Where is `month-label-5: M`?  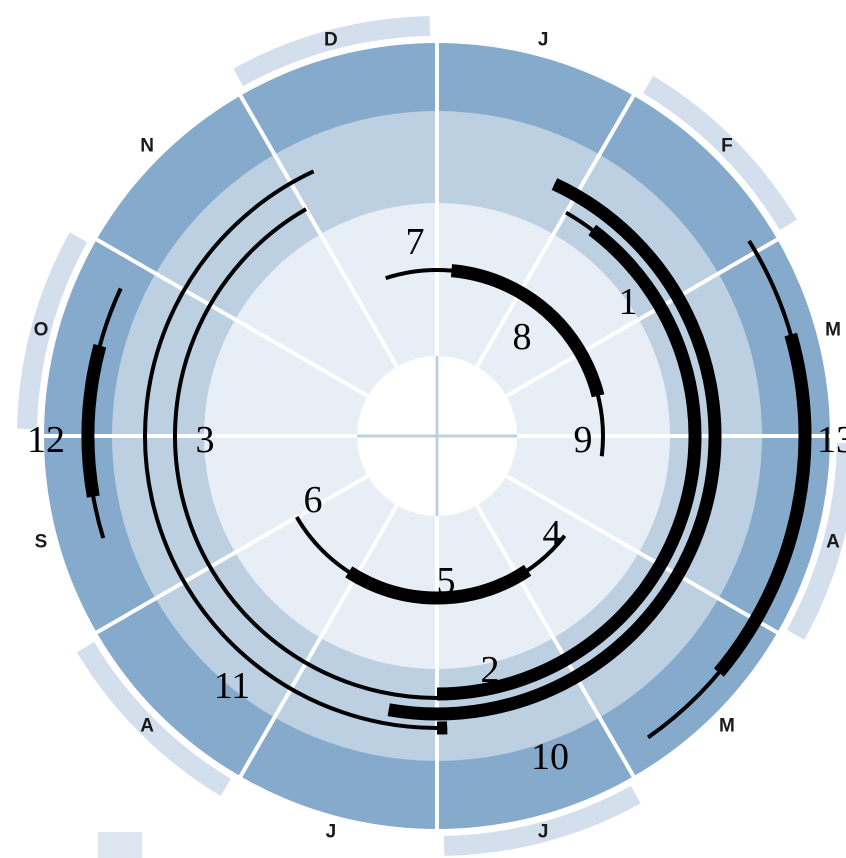
month-label-5: M is located at coordinates (727, 725).